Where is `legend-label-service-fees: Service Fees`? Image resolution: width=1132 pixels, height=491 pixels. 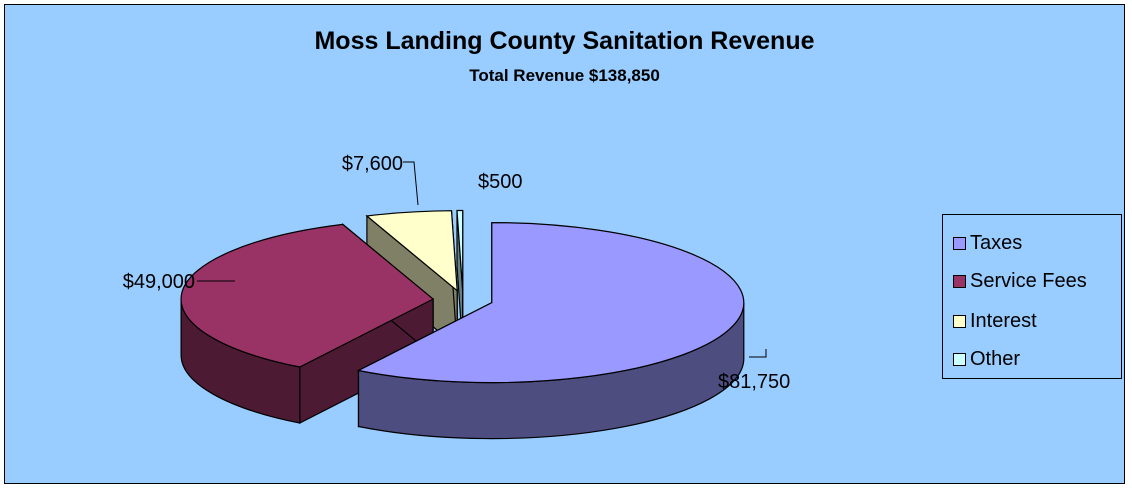 legend-label-service-fees: Service Fees is located at coordinates (1028, 280).